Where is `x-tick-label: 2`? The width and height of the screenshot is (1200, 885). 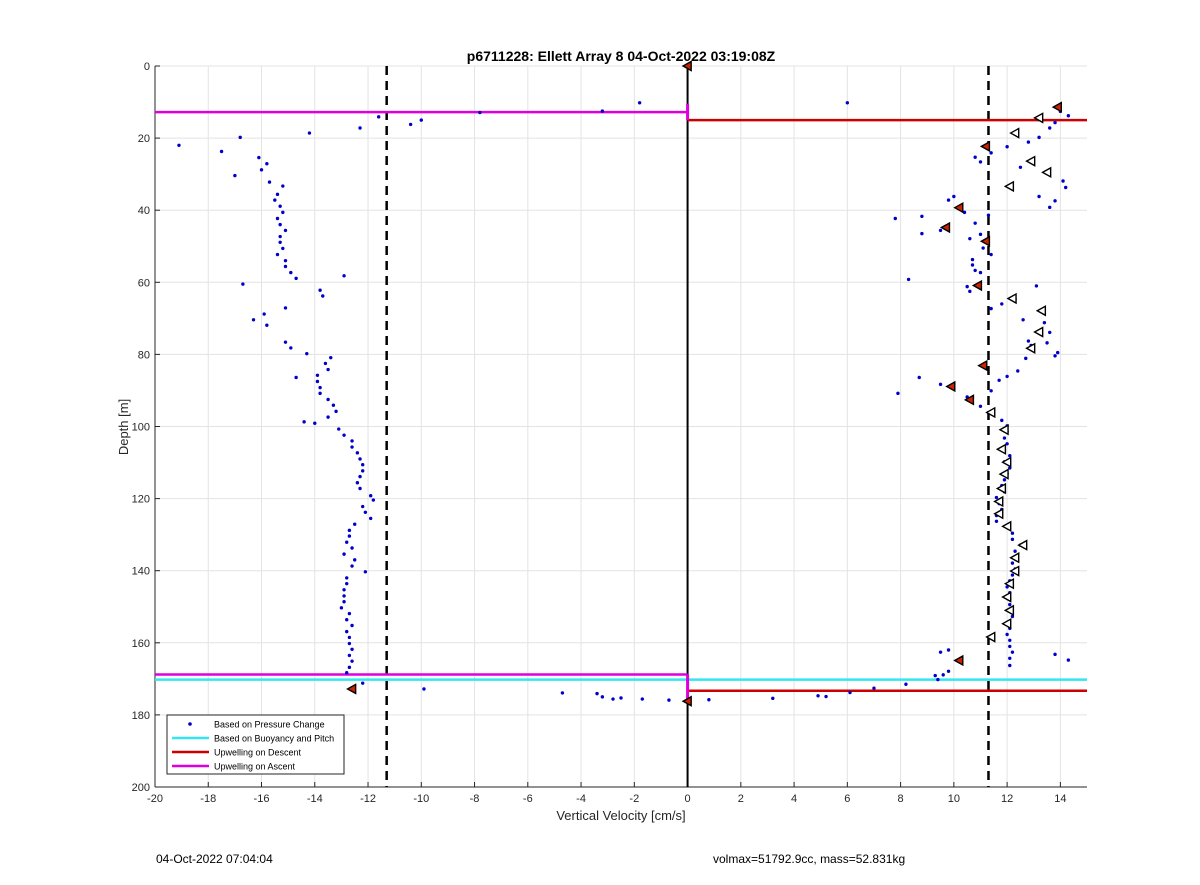
x-tick-label: 2 is located at coordinates (741, 799).